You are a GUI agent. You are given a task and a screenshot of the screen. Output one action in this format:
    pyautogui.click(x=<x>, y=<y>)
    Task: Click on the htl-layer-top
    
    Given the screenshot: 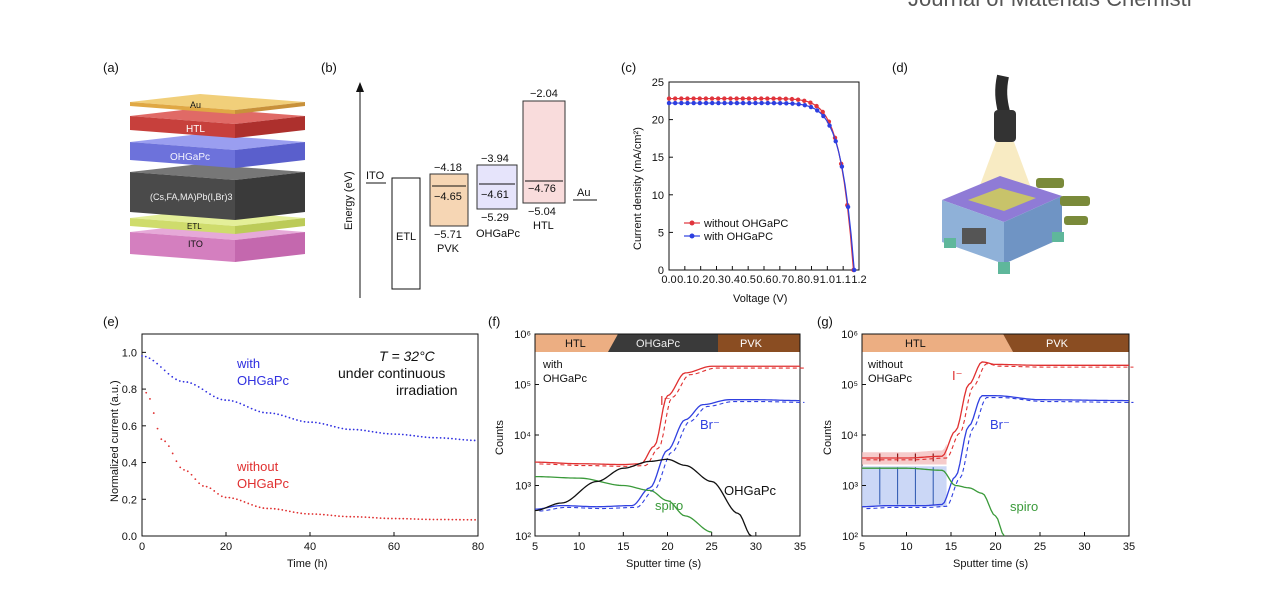 What is the action you would take?
    pyautogui.click(x=217, y=116)
    